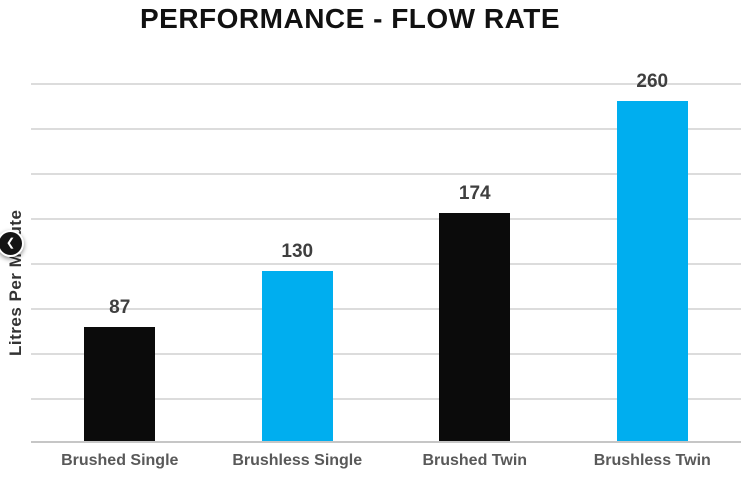 The image size is (743, 488). I want to click on bar-value-label: 260, so click(652, 81).